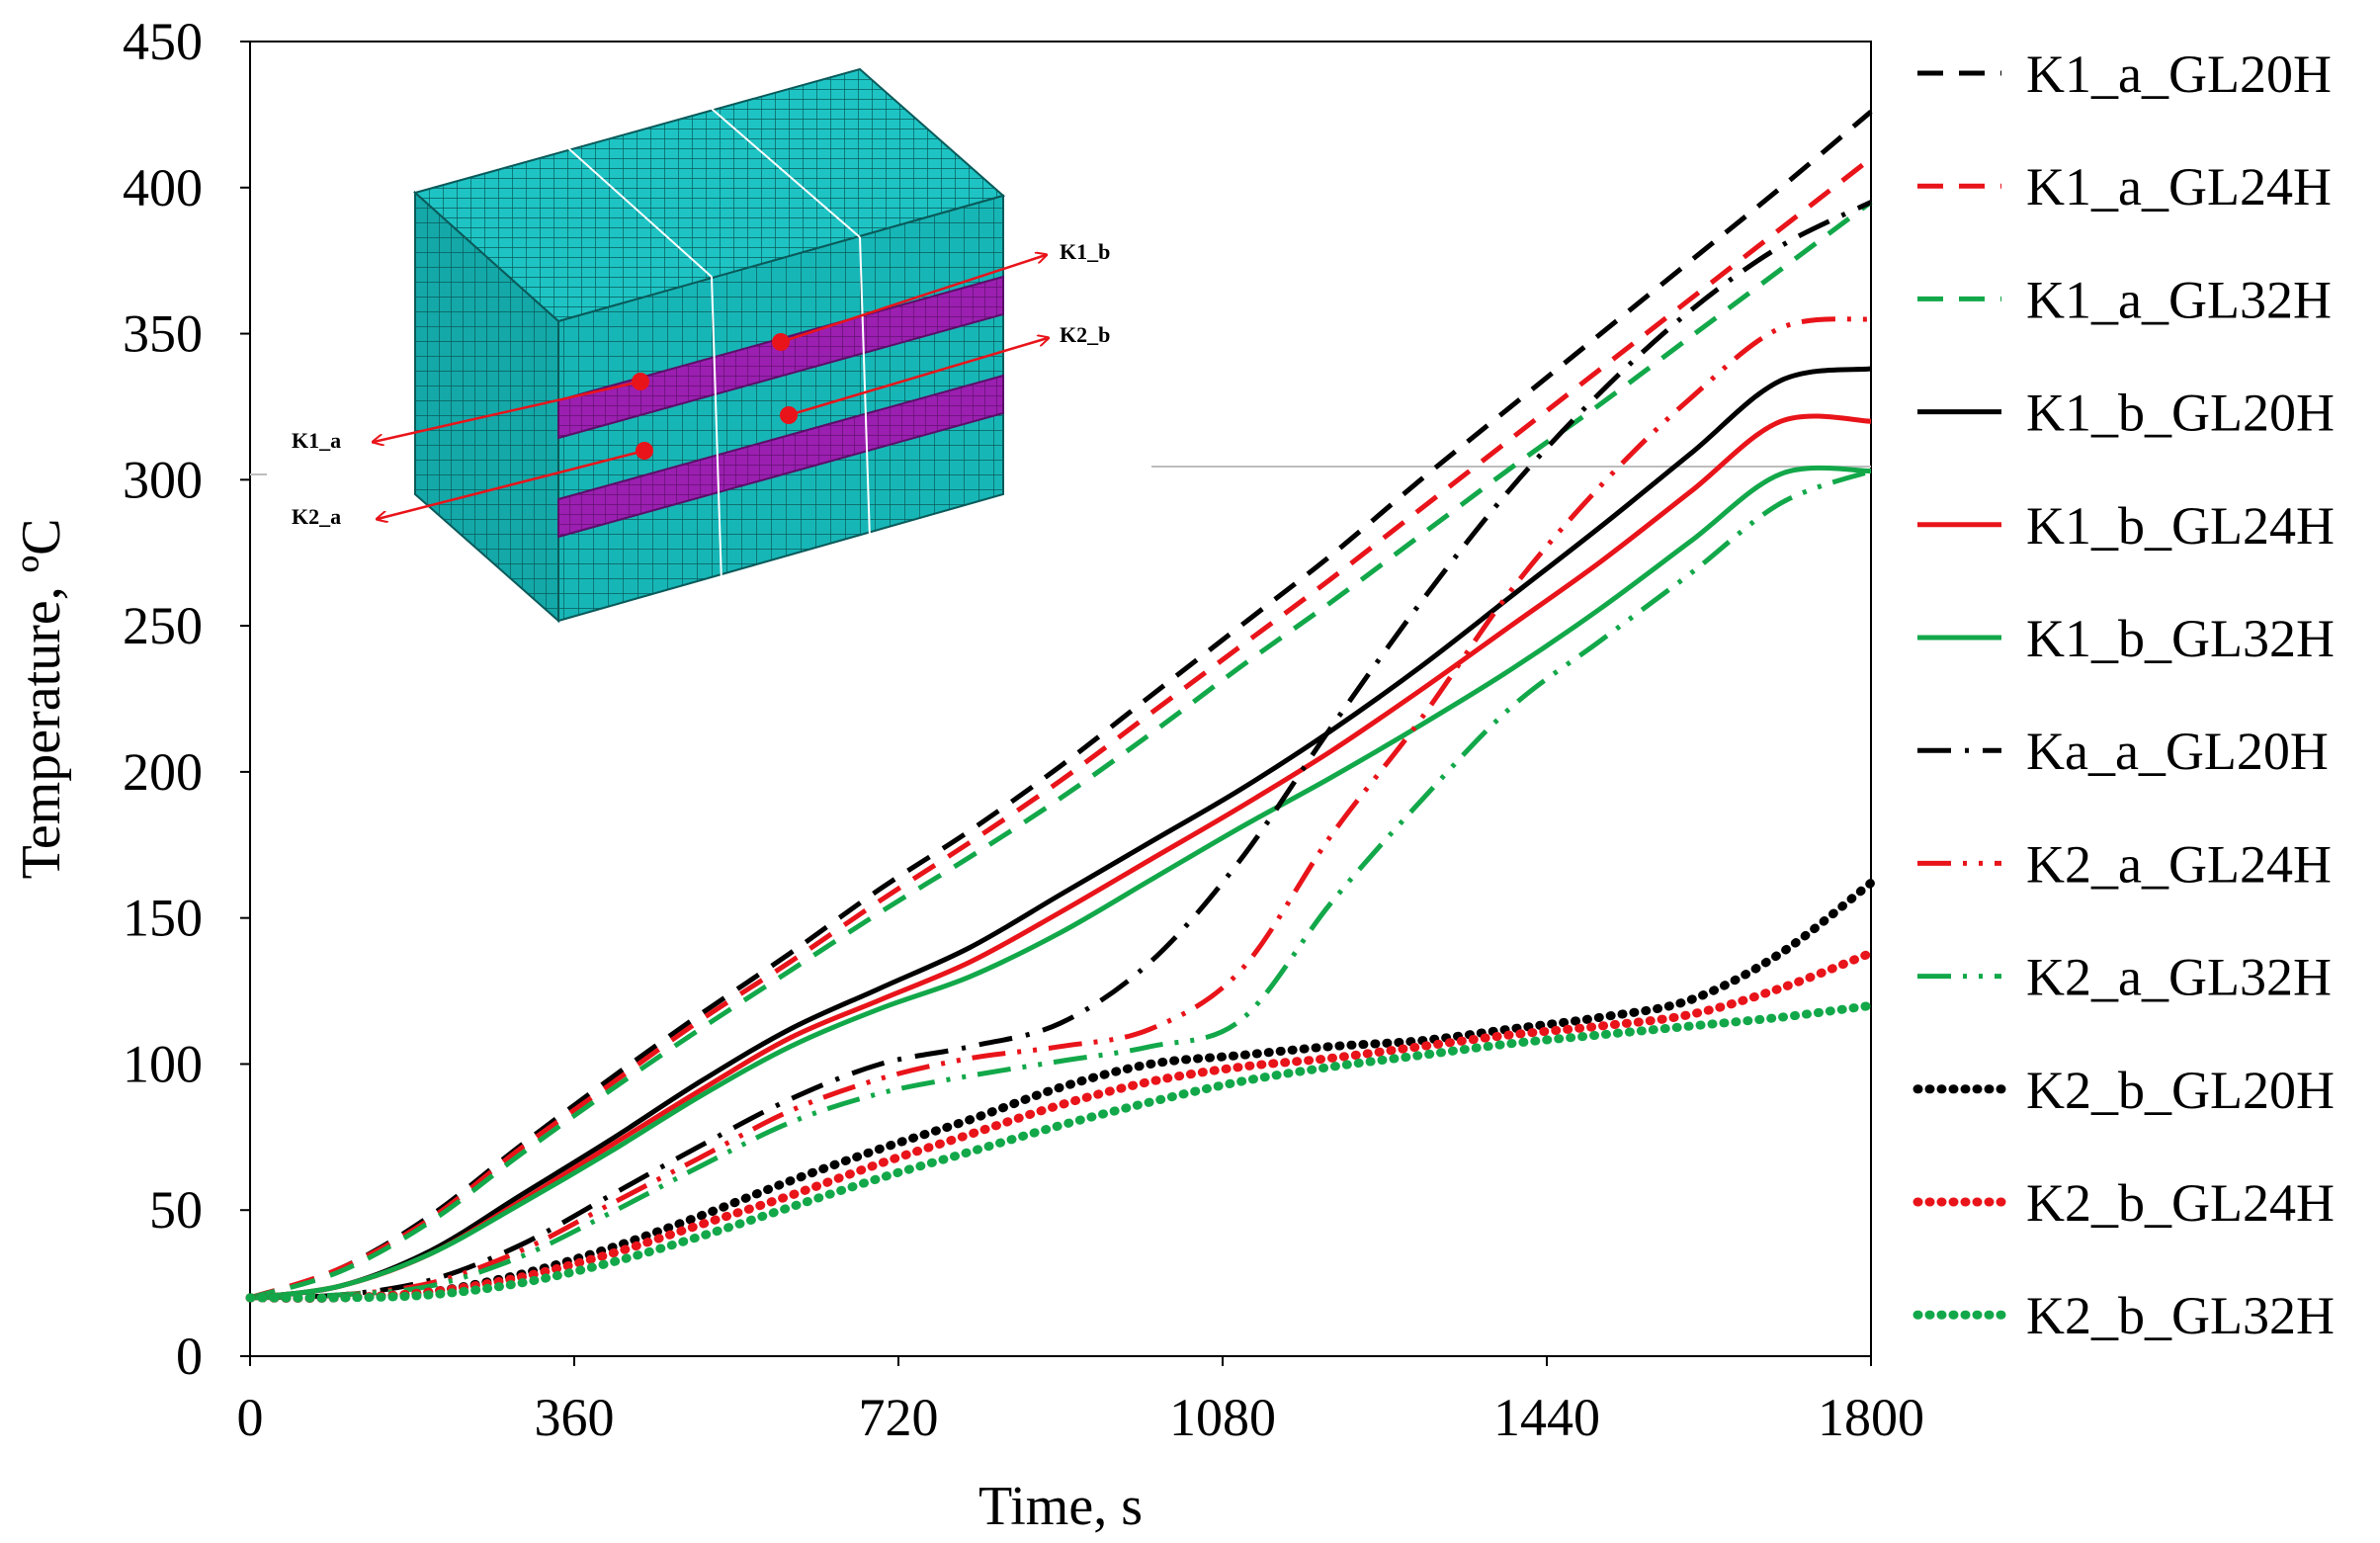 The height and width of the screenshot is (1543, 2380). I want to click on x-tick-label: 1080, so click(1222, 1418).